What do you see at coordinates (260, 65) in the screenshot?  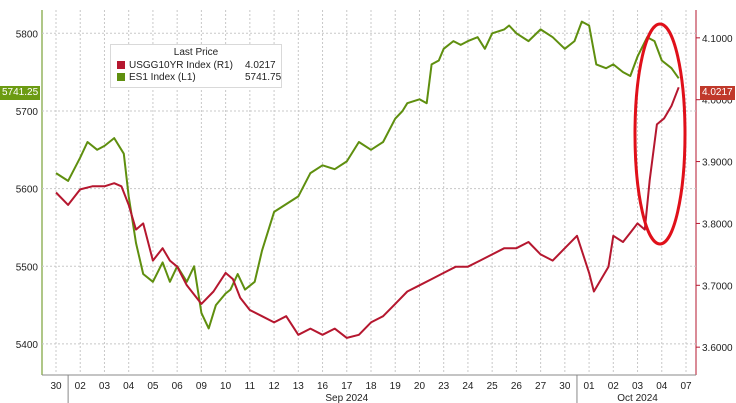 I see `legend-value-usgg10yr: 4.0217` at bounding box center [260, 65].